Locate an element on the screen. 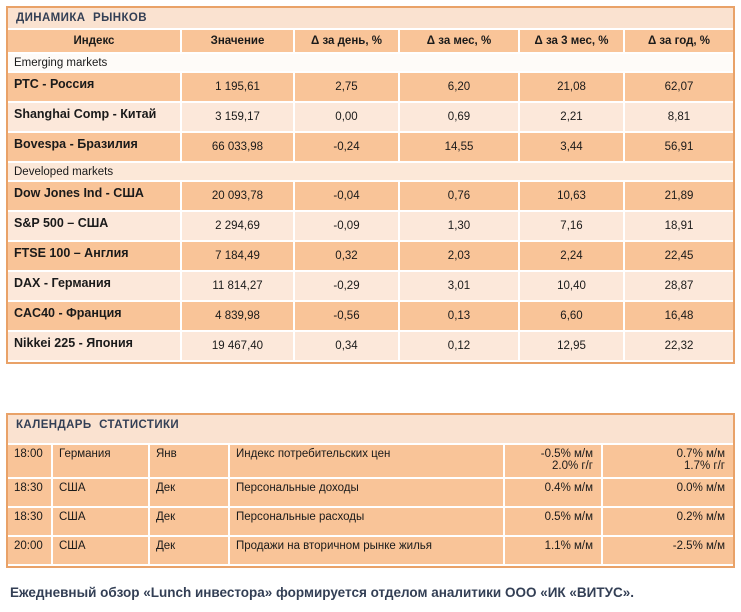 The width and height of the screenshot is (741, 612). calendar-event-cell: Продажи на вторичном рынке жилья is located at coordinates (367, 551).